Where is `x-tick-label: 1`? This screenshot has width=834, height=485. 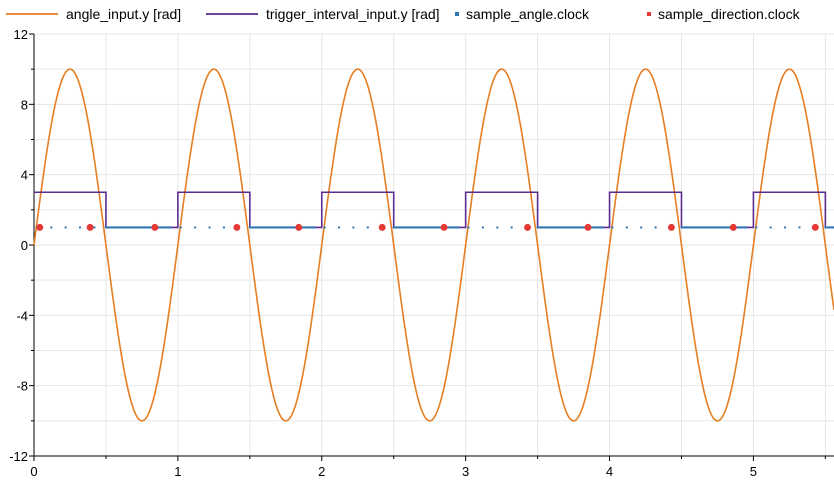 x-tick-label: 1 is located at coordinates (177, 471).